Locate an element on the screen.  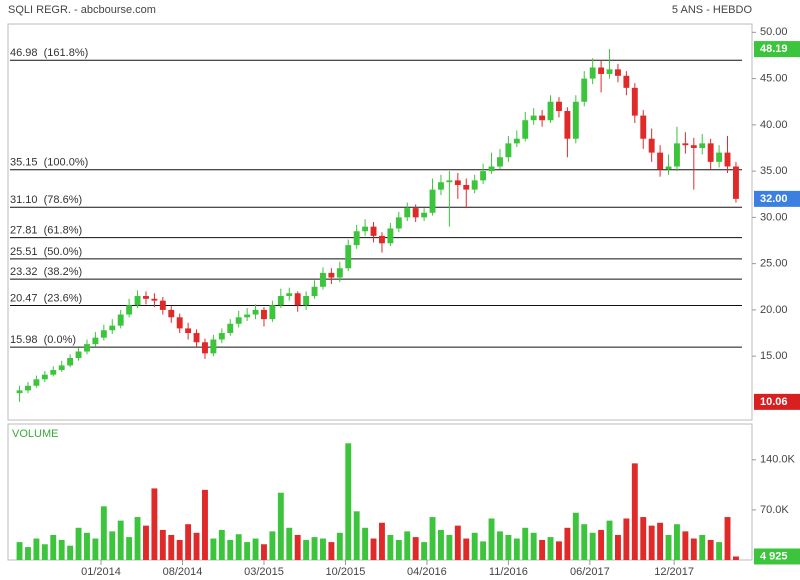
y-tick-label: 50.00 is located at coordinates (774, 32).